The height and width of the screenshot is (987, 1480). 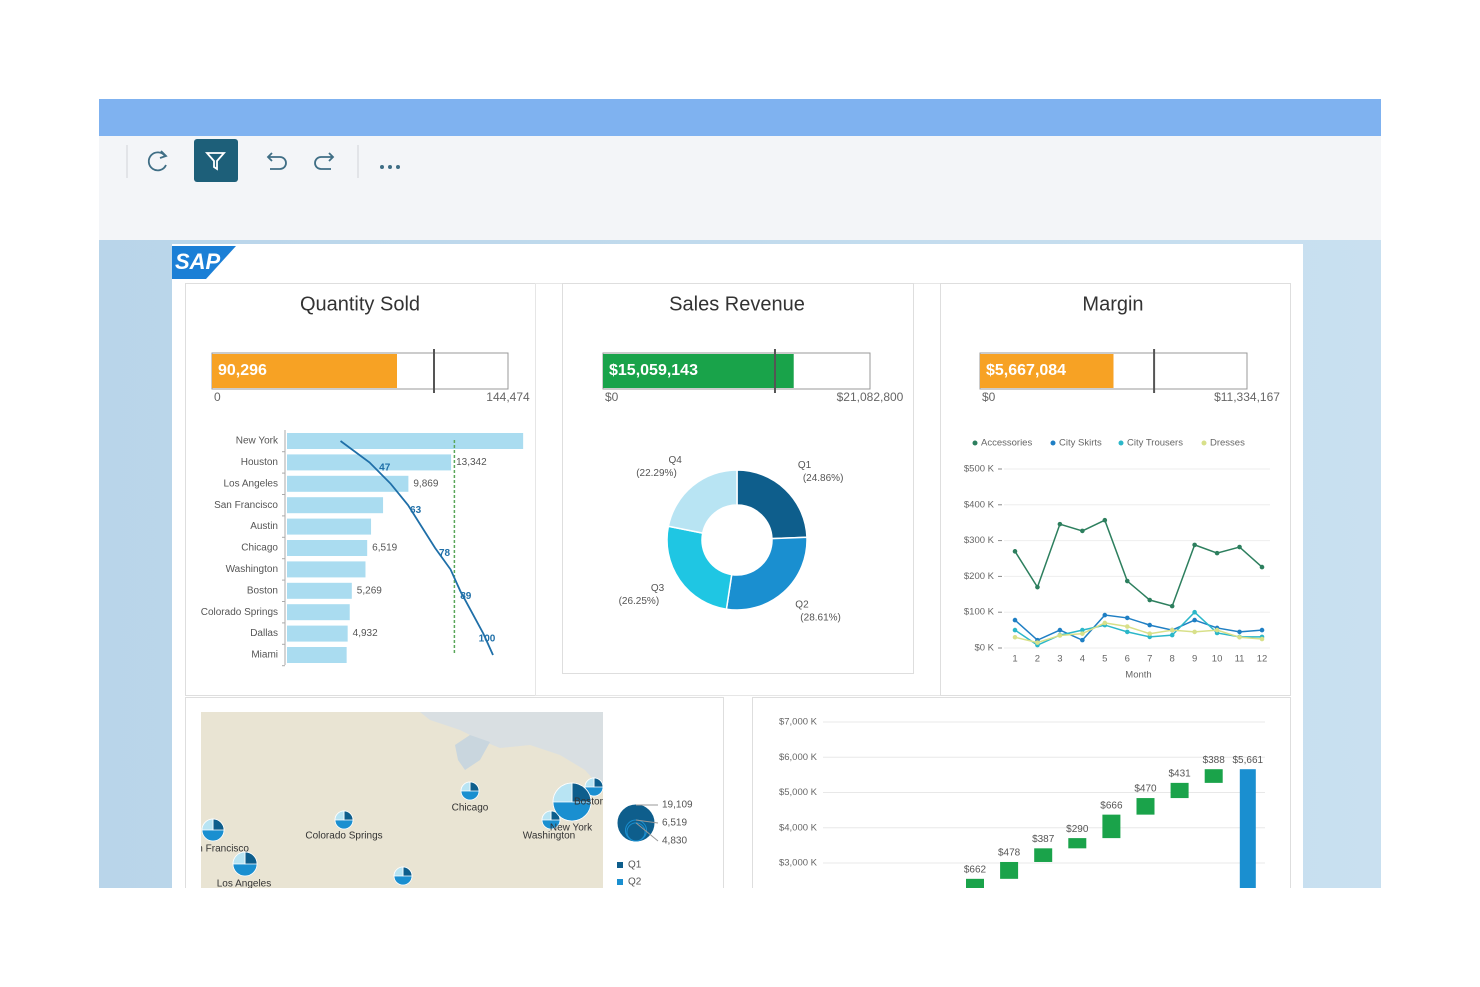 I want to click on bar-value-label: $5,661, so click(x=1248, y=760).